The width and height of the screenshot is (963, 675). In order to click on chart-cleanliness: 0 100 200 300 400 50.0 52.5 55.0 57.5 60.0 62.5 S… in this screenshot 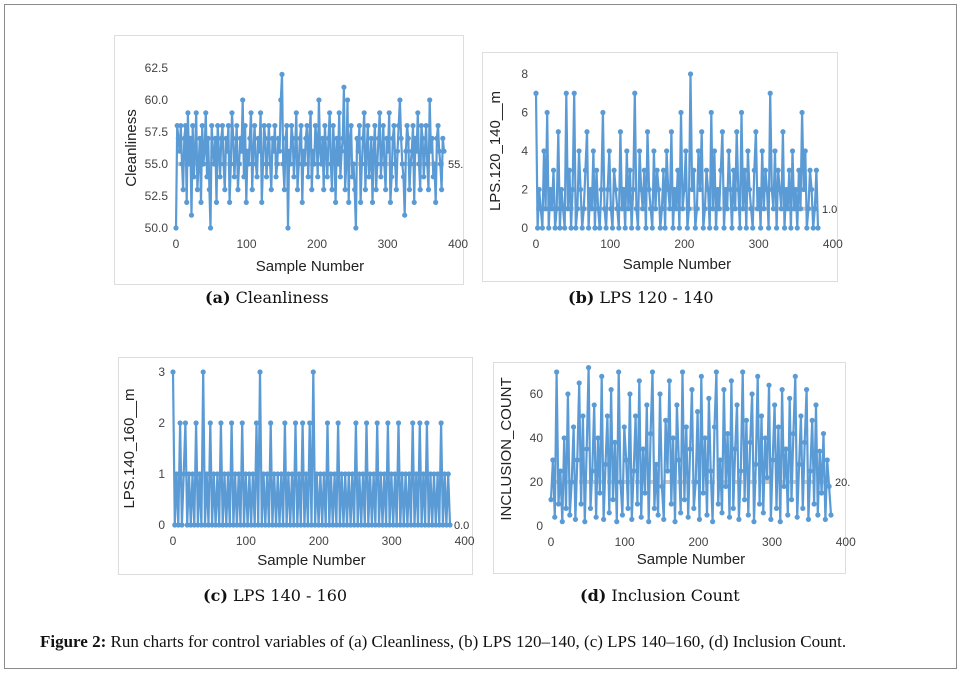, I will do `click(291, 160)`.